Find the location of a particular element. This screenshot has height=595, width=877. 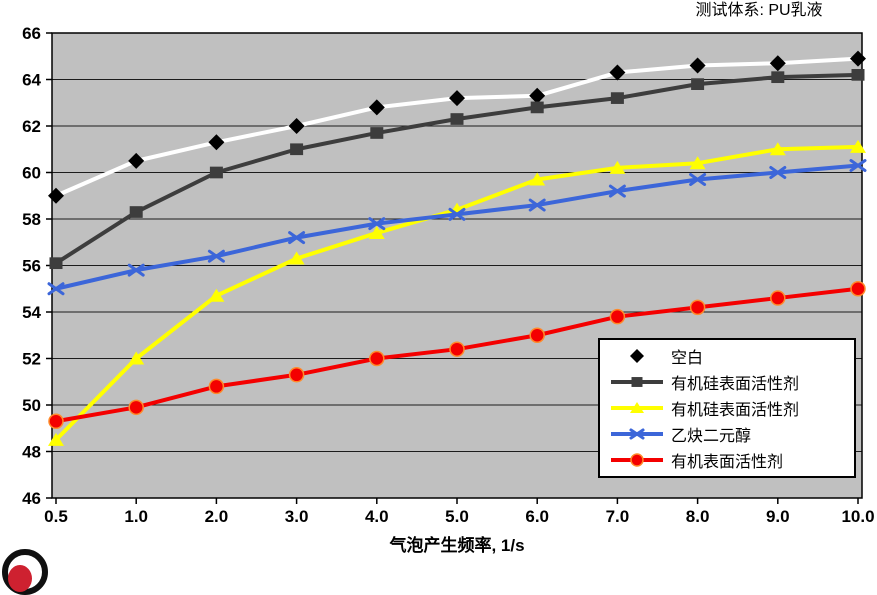

svg-text: 64 is located at coordinates (31, 80).